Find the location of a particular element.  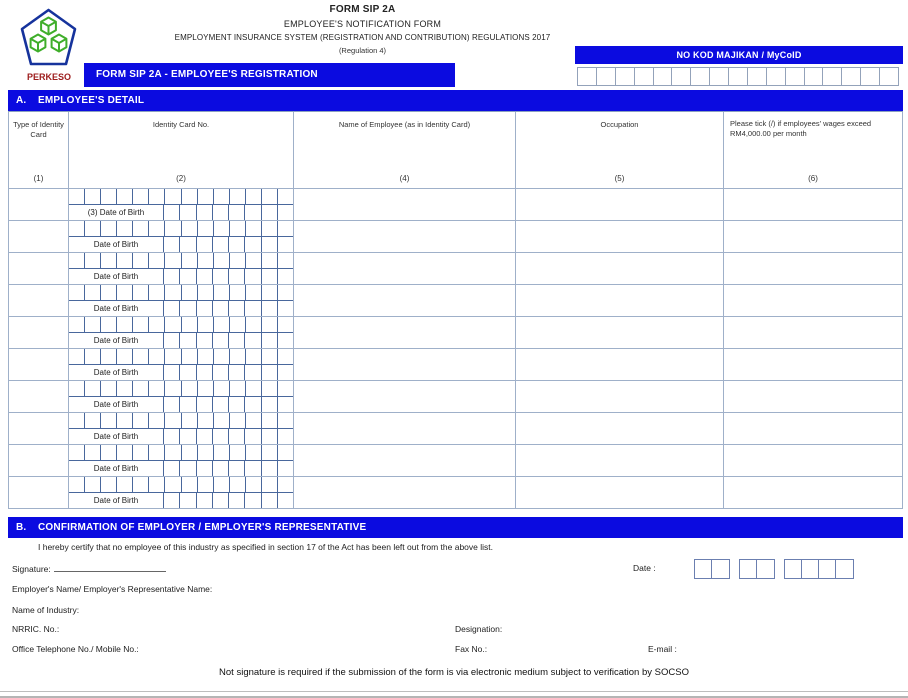

employee-name-cell is located at coordinates (405, 428).